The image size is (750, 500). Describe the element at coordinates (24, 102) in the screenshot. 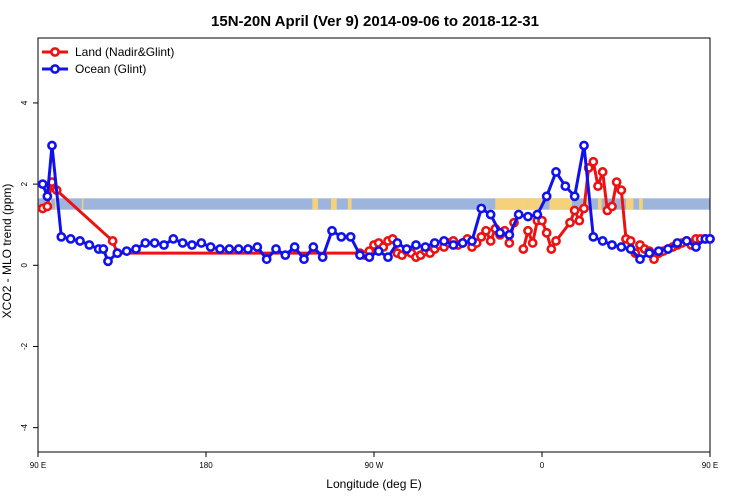

I see `y-tick-label: 4` at that location.